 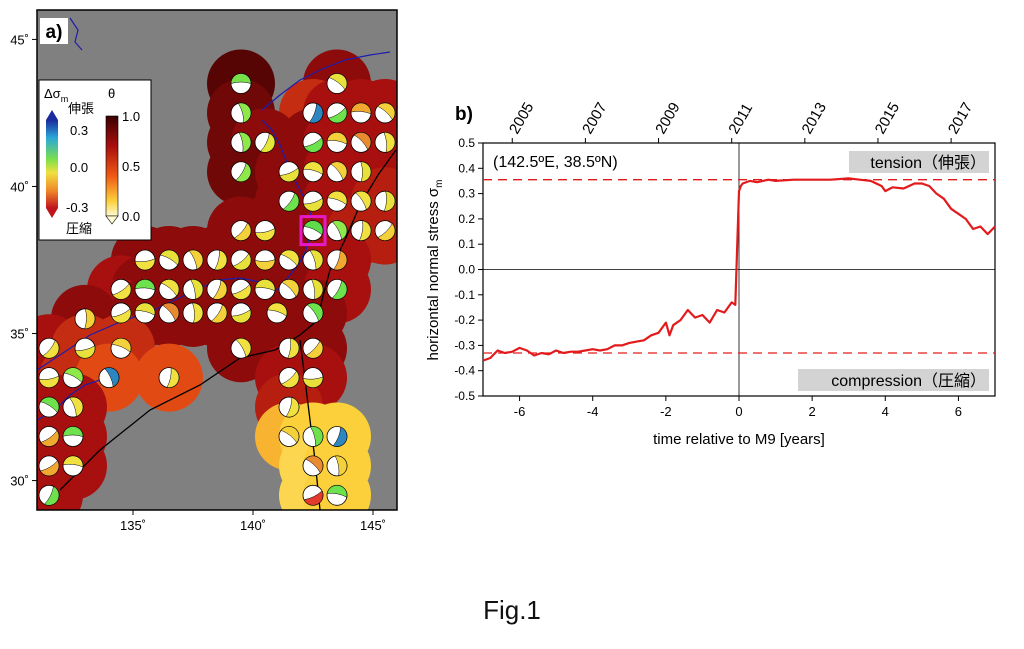 I want to click on sigma-colorbar, so click(x=52, y=164).